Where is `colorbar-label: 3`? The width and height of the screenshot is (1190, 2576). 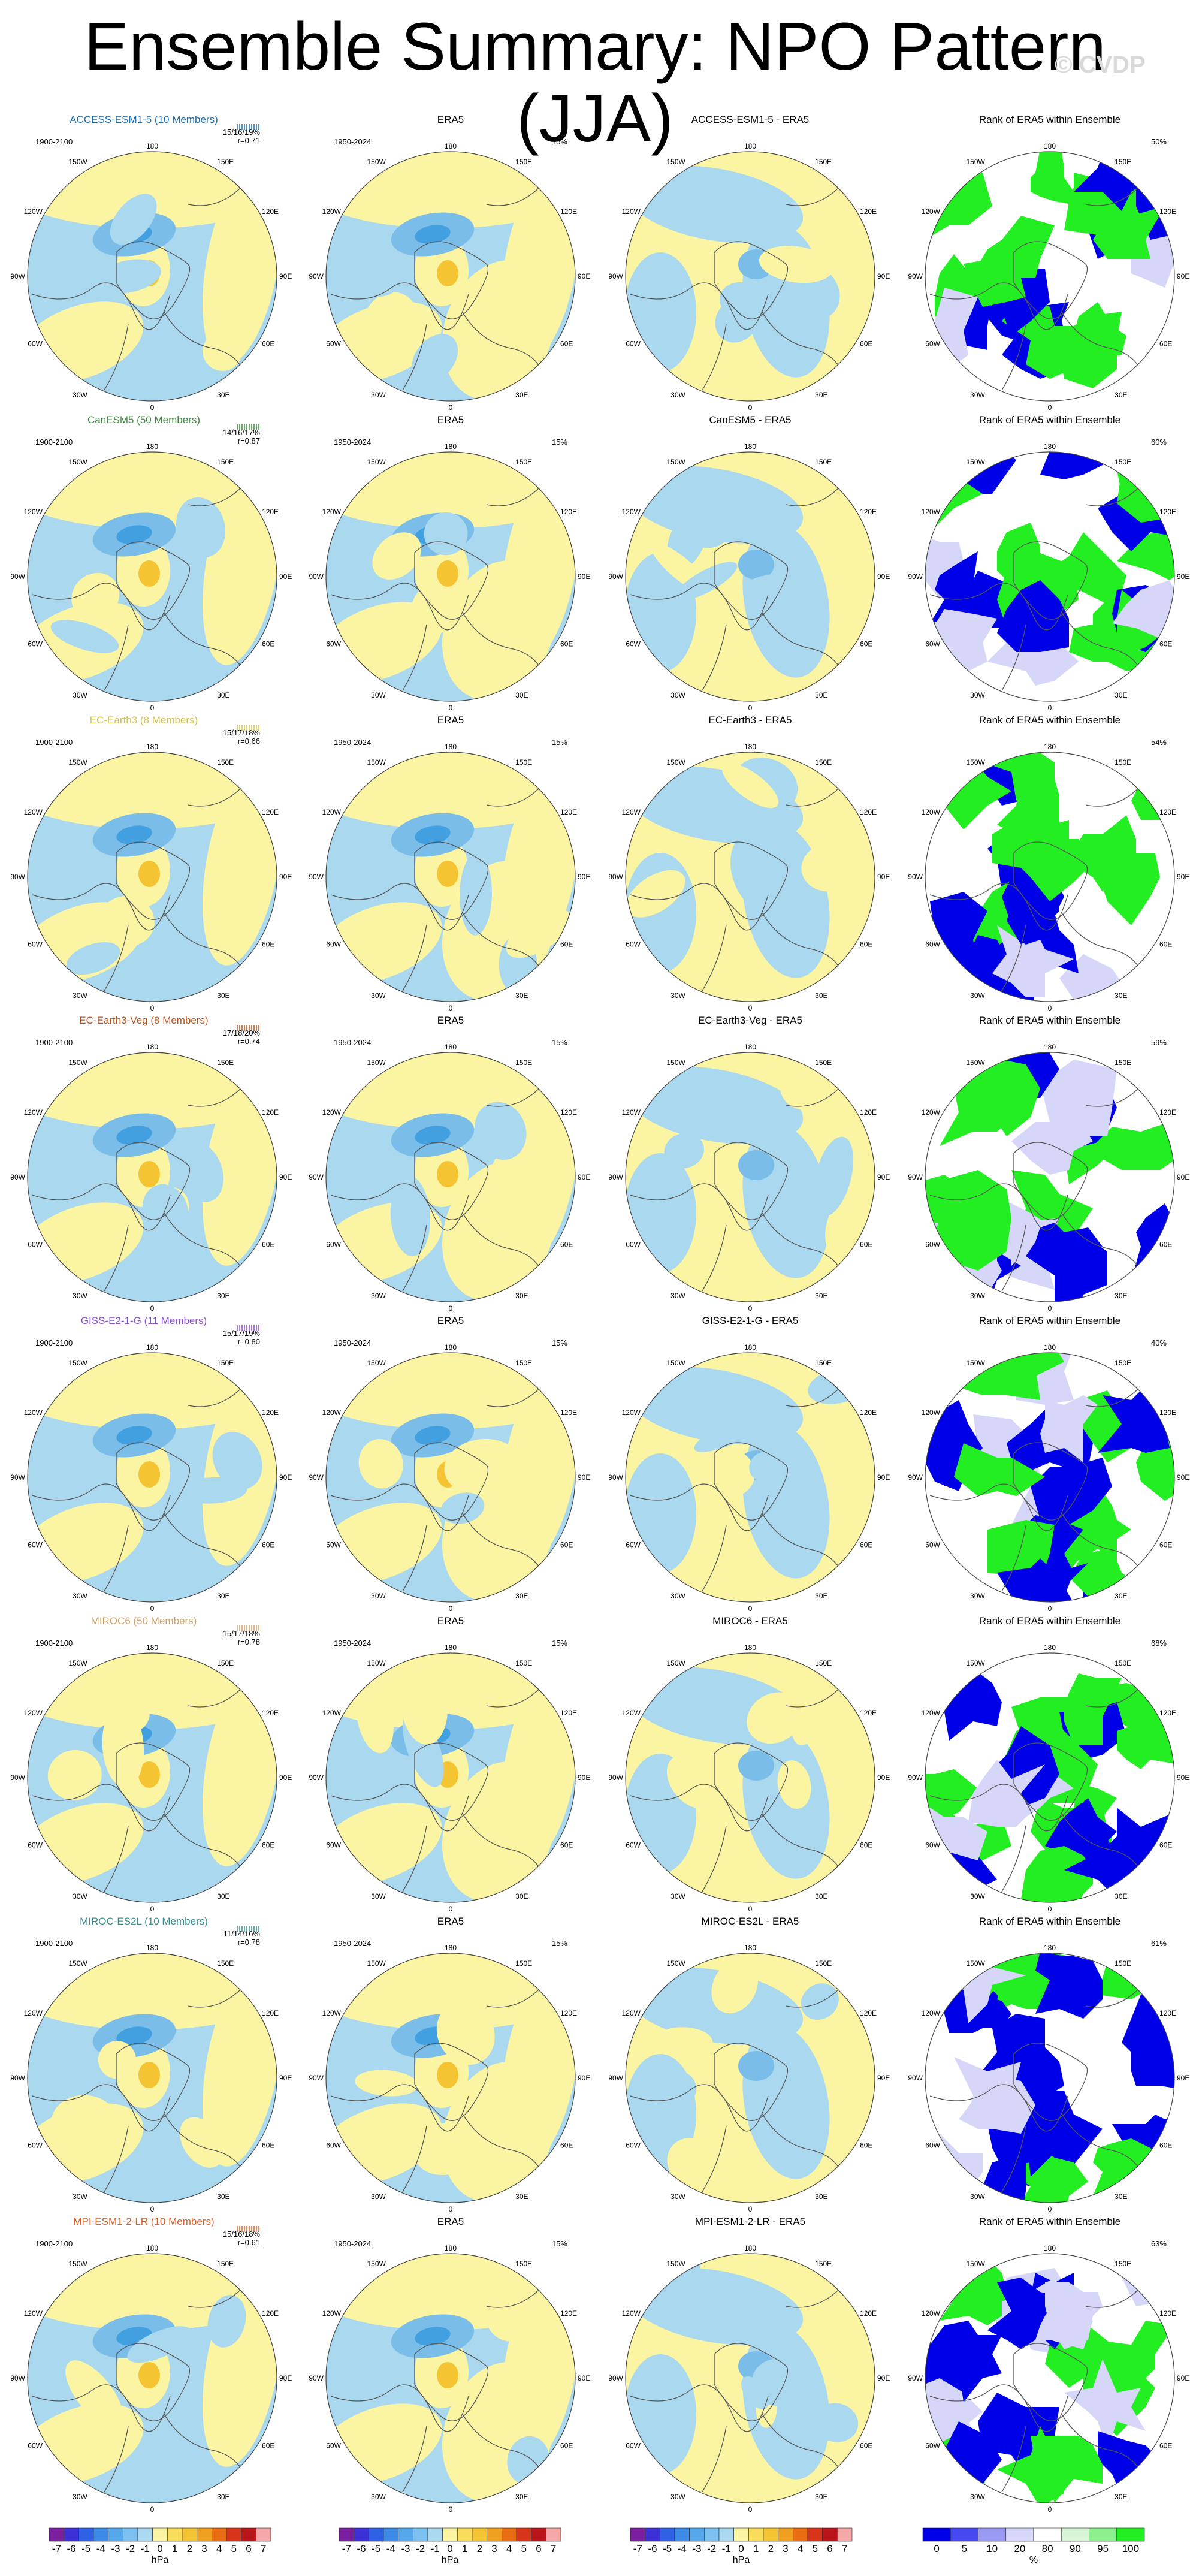
colorbar-label: 3 is located at coordinates (494, 2548).